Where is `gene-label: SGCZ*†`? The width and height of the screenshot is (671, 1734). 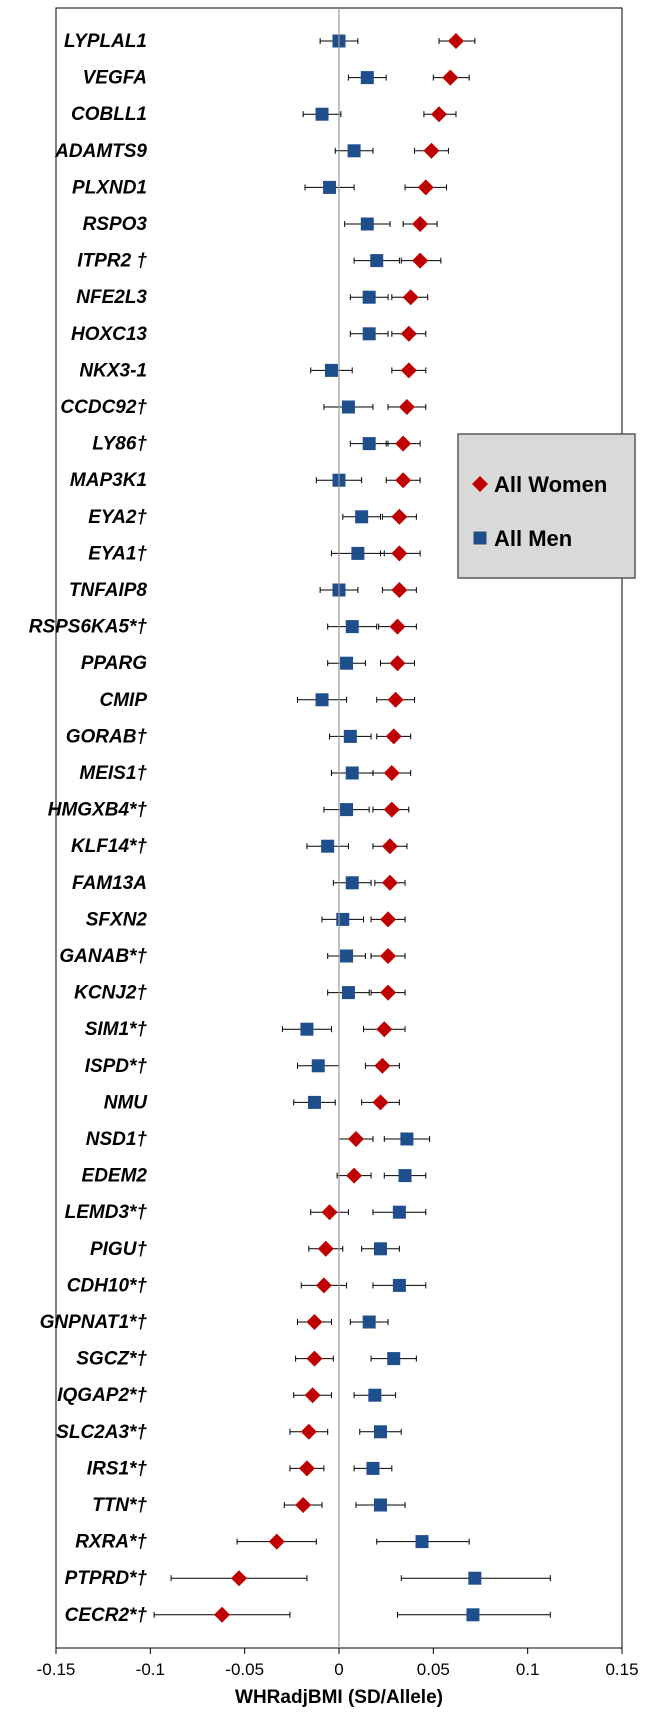 gene-label: SGCZ*† is located at coordinates (111, 1359).